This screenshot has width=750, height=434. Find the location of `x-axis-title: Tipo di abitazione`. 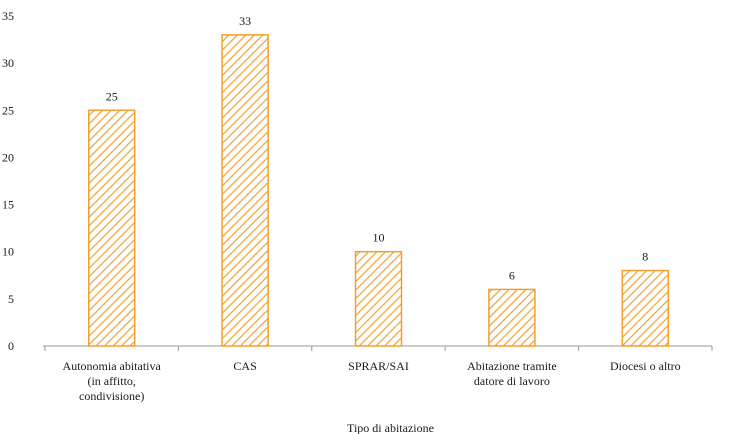

x-axis-title: Tipo di abitazione is located at coordinates (390, 427).